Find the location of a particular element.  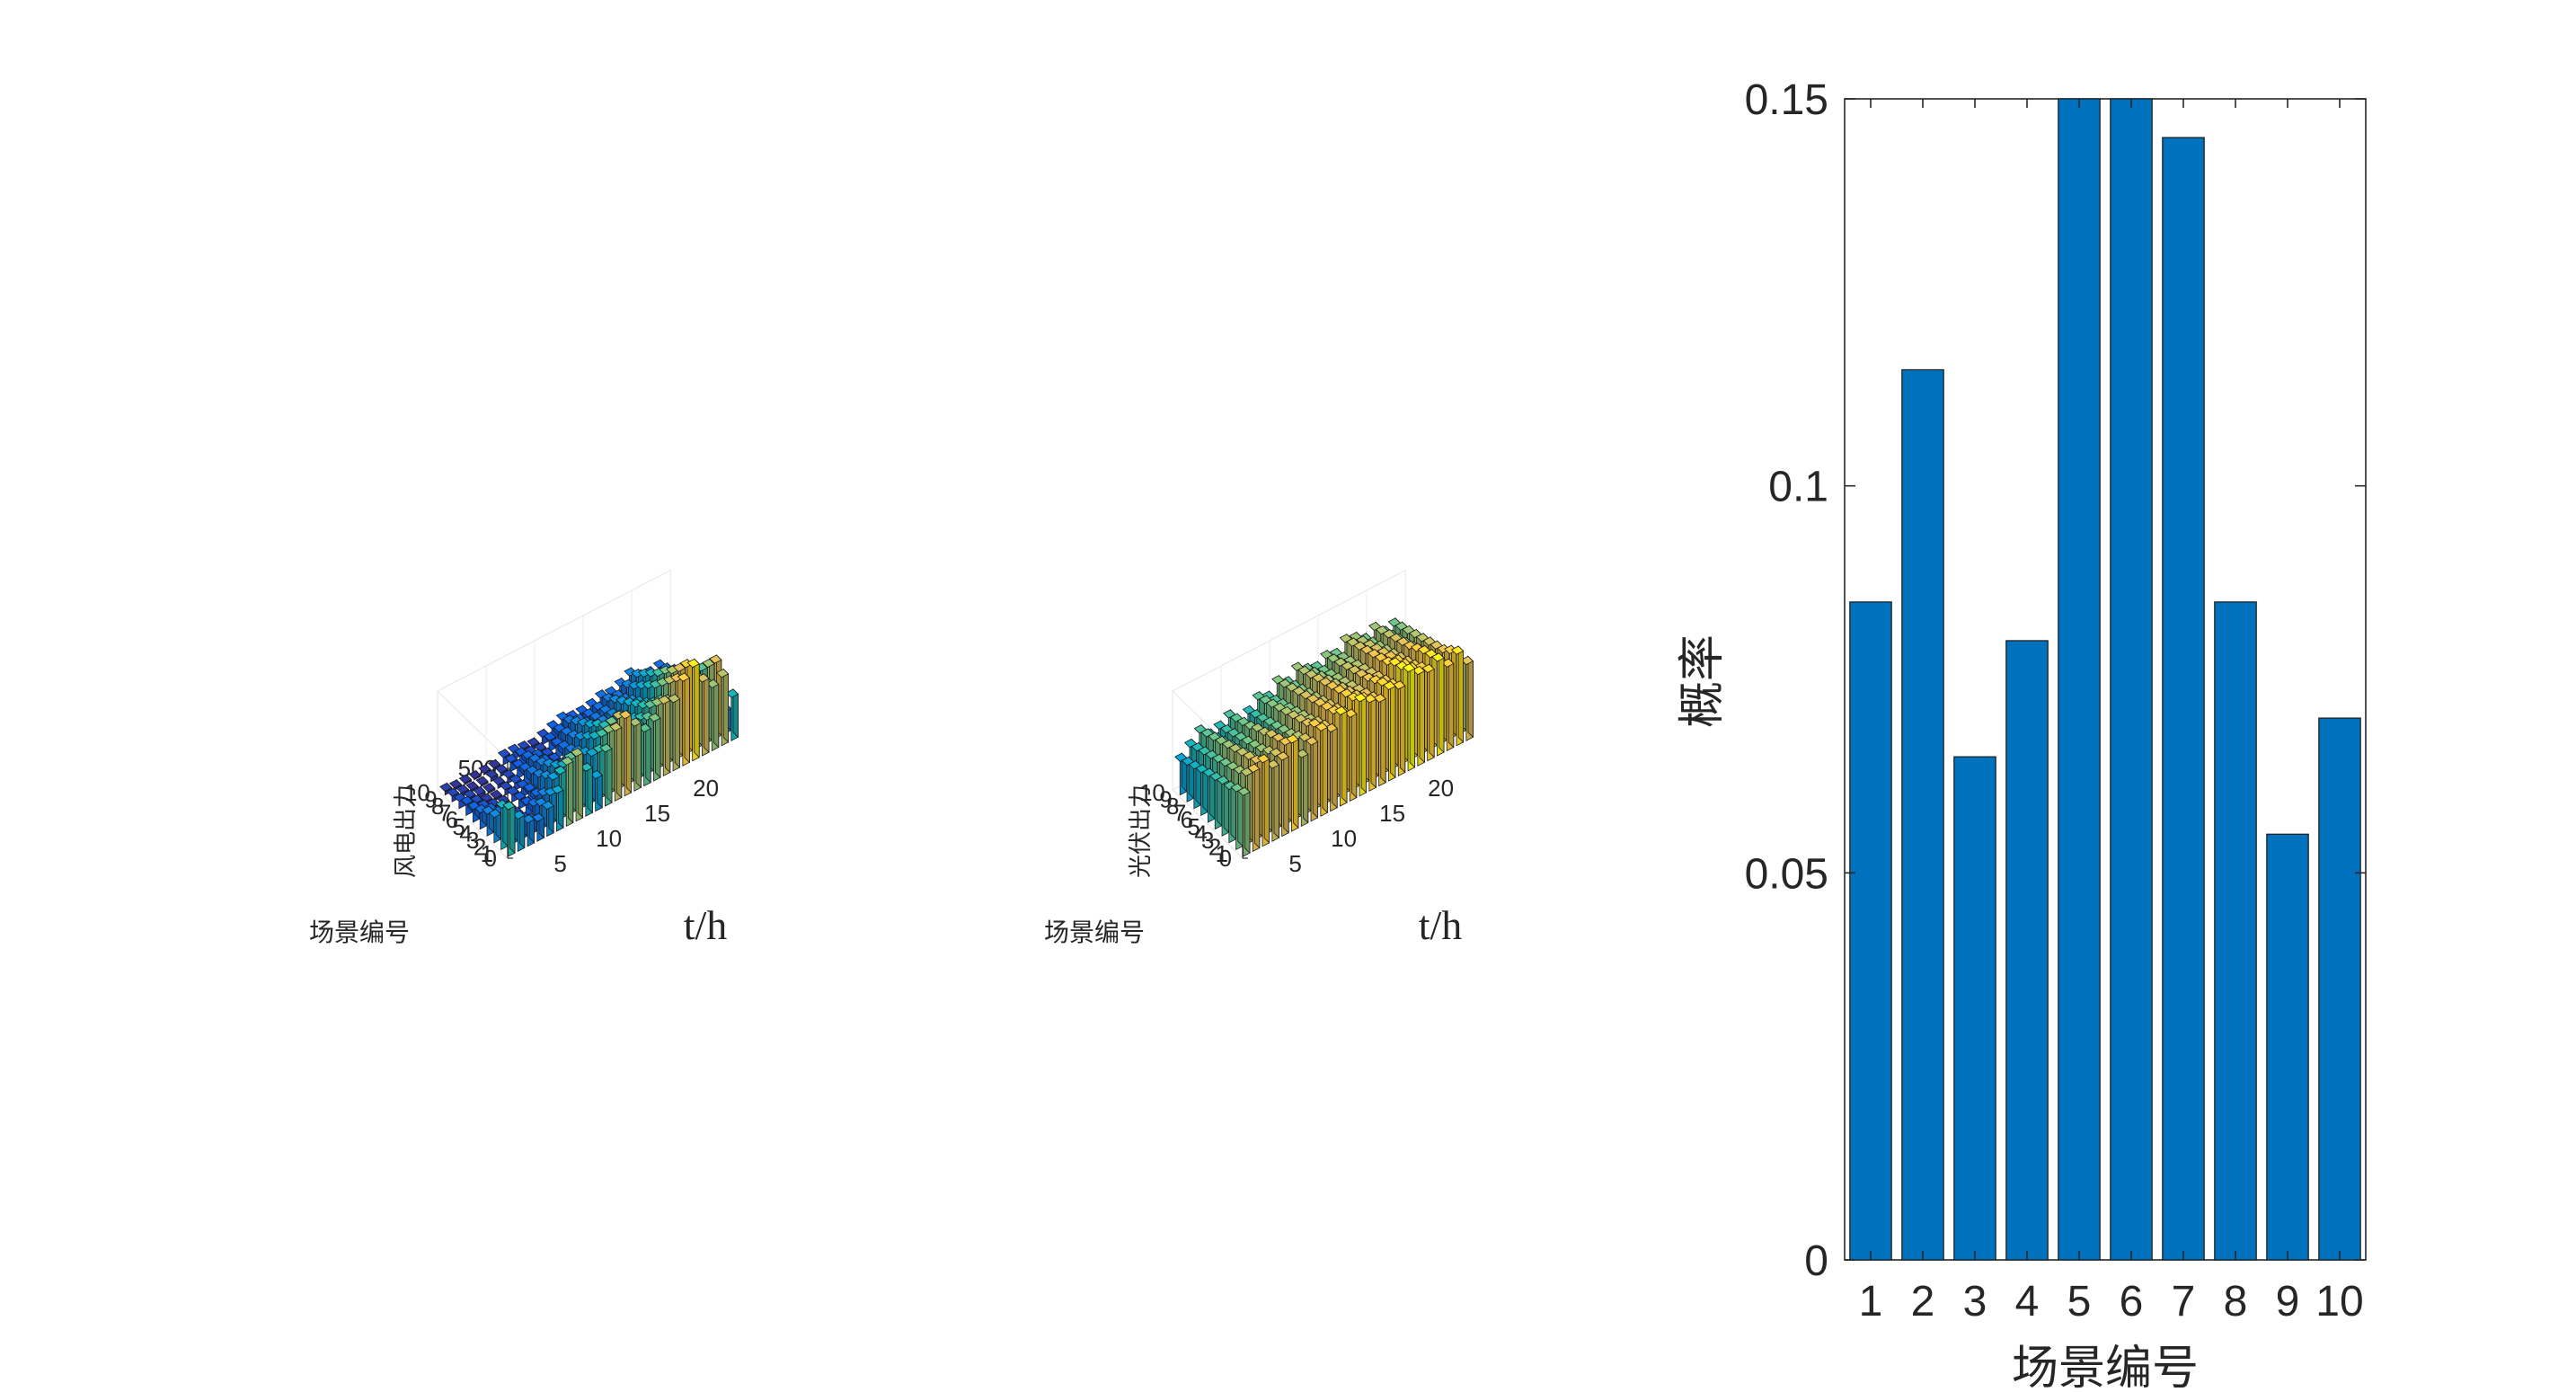

wind-x-axis-label: t/h is located at coordinates (706, 925).